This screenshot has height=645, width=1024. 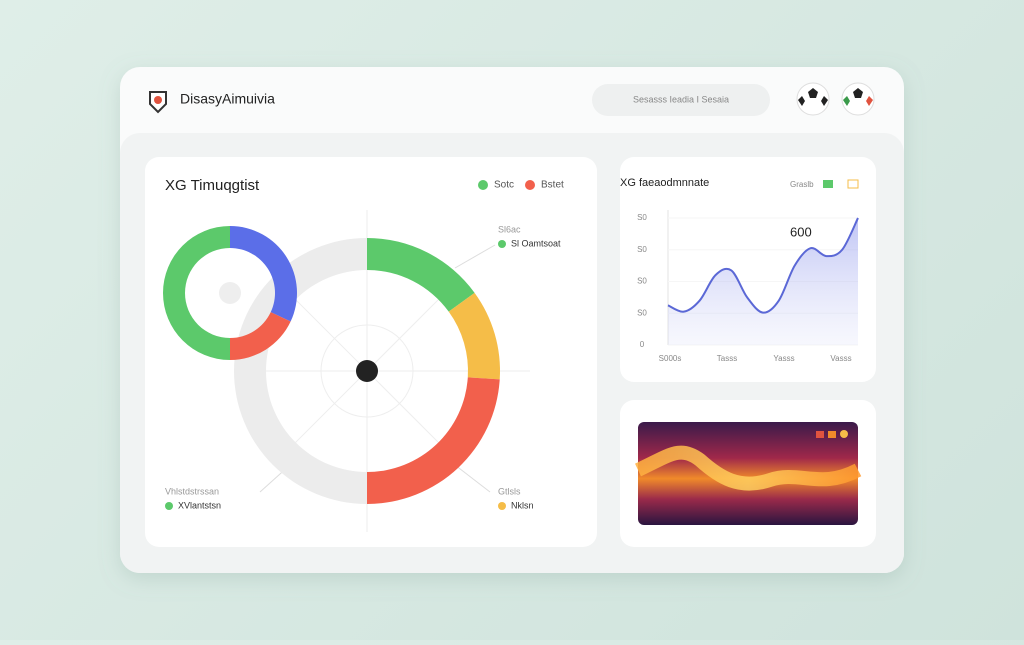 I want to click on annotation: 600, so click(x=801, y=231).